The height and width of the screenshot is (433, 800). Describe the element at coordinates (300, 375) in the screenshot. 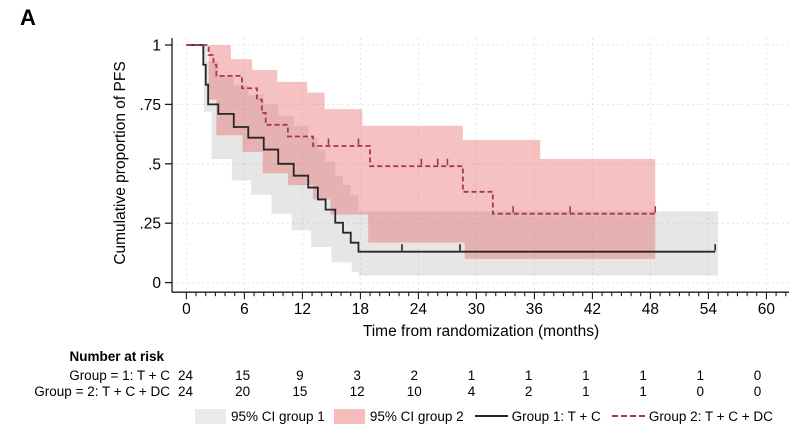

I see `risk-value: 9` at that location.